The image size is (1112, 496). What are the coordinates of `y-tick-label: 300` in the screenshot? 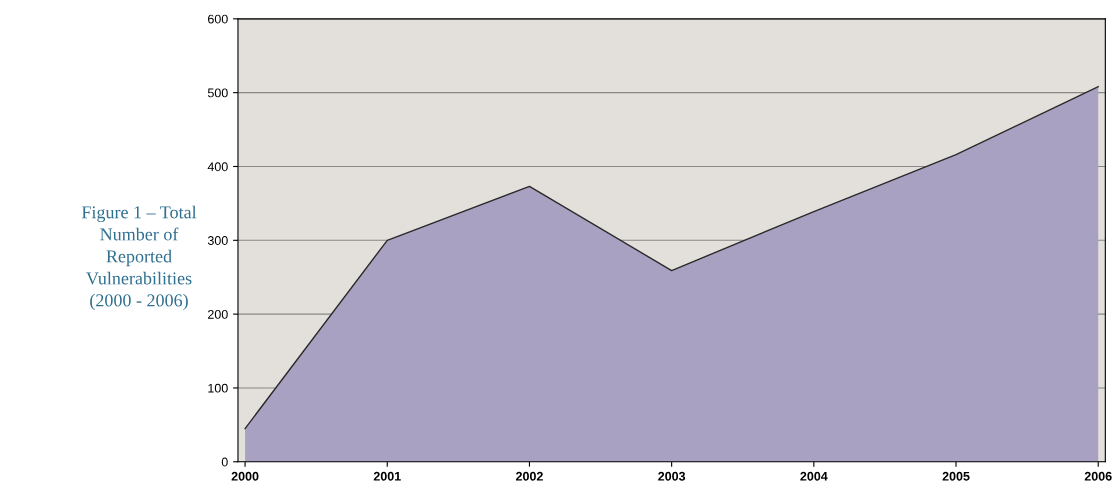 It's located at (217, 240).